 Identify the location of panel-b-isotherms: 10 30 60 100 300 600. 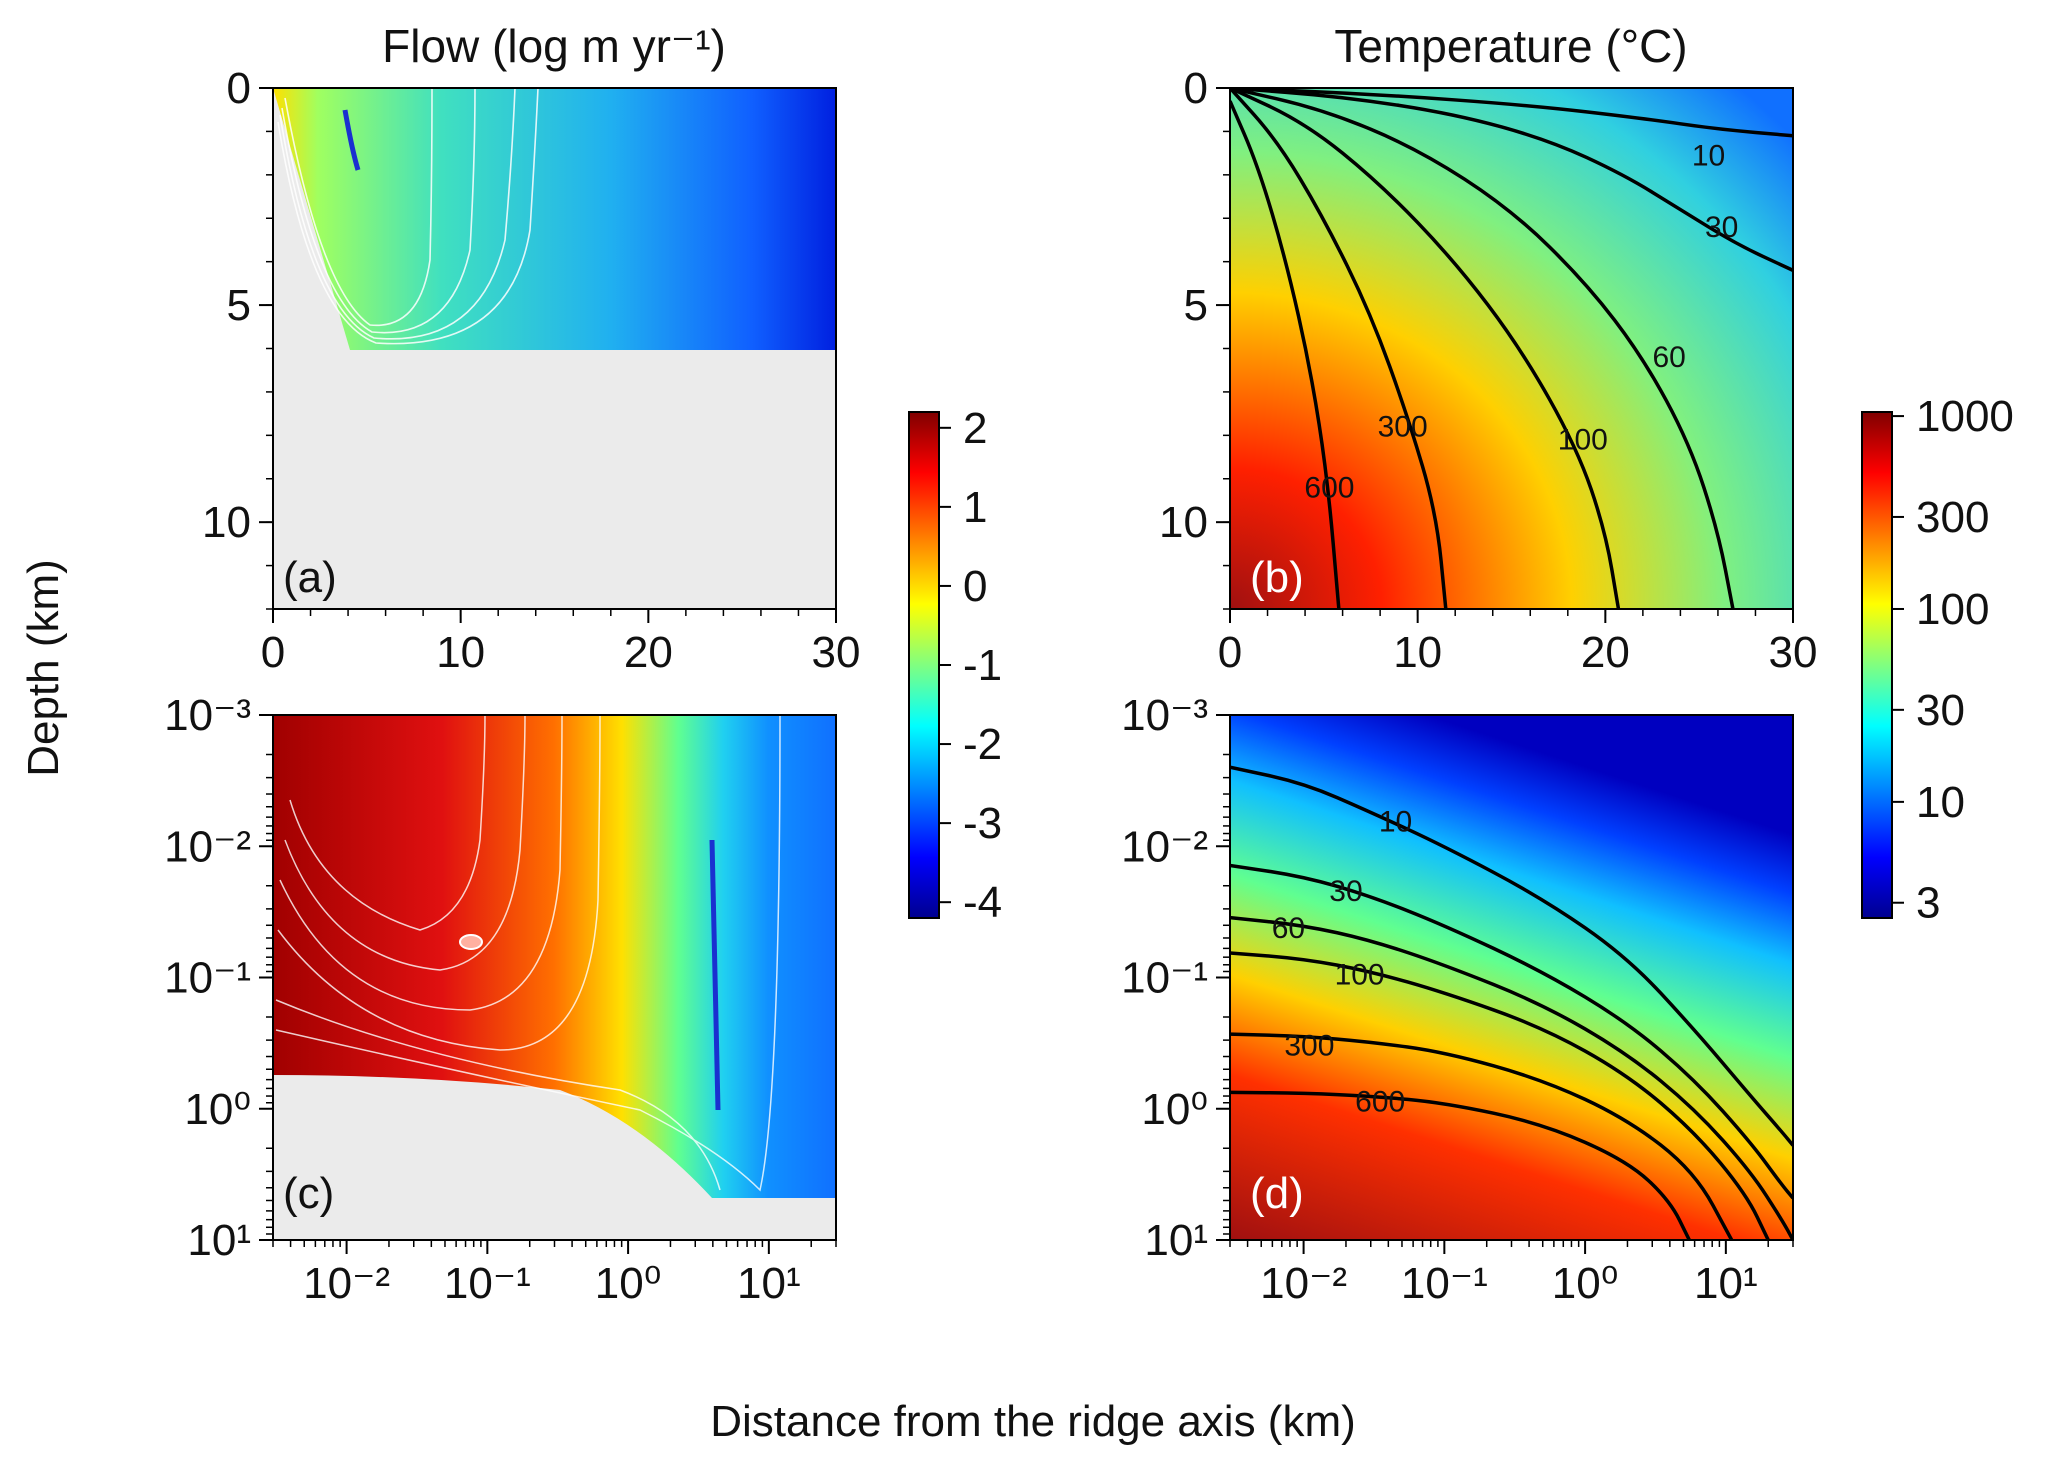
(1511, 348).